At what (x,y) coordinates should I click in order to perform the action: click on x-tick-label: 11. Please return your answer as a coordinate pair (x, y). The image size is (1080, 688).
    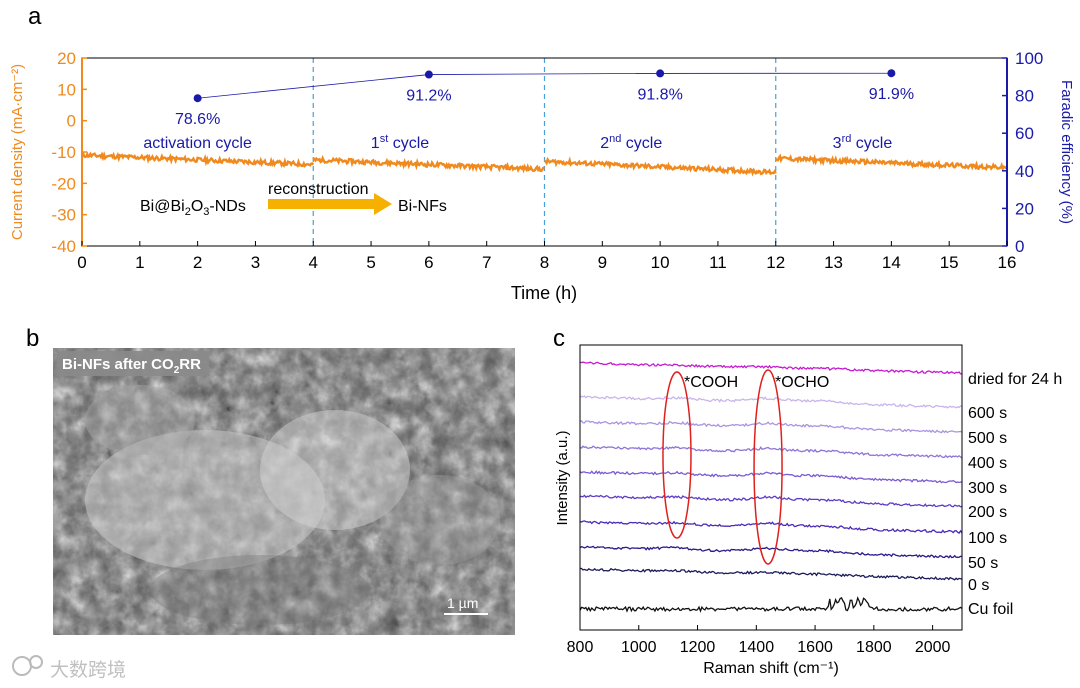
    Looking at the image, I should click on (718, 262).